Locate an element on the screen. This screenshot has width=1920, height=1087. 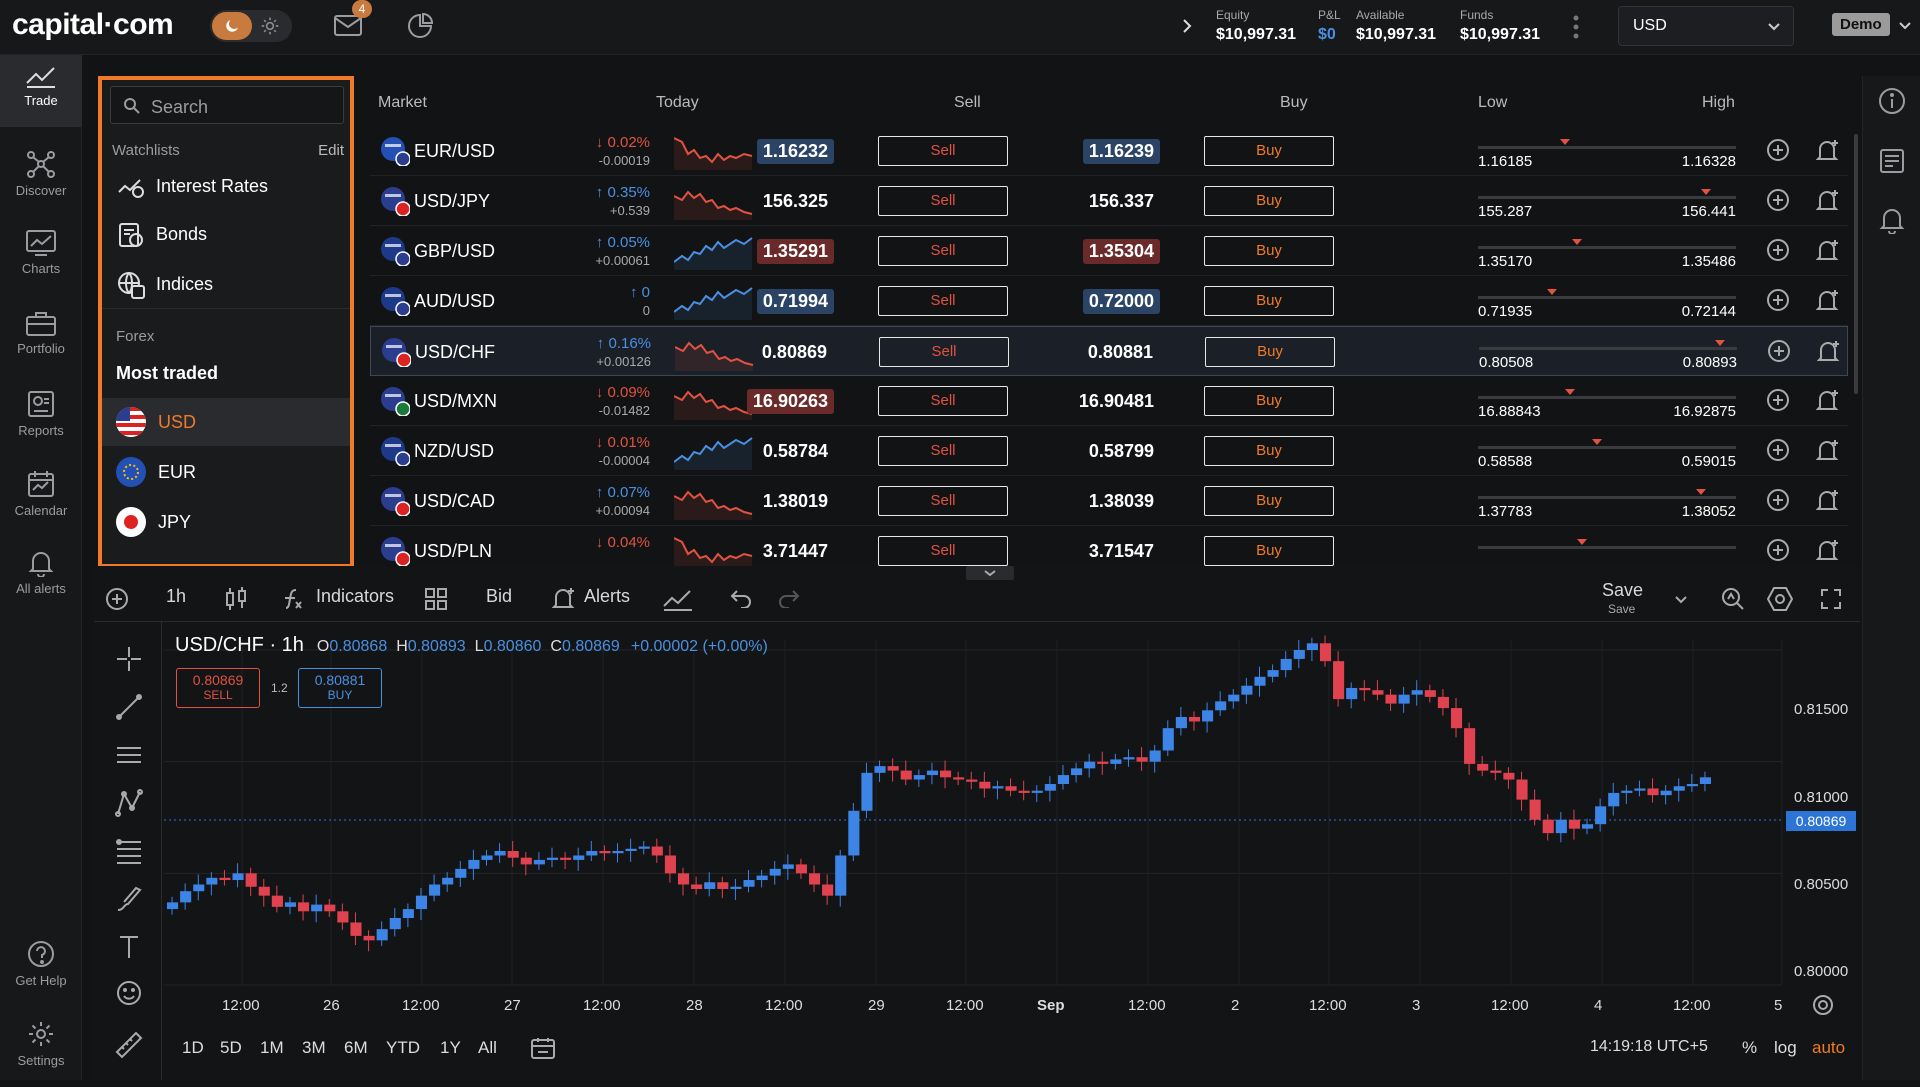
nav-charts: Charts is located at coordinates (41, 259).